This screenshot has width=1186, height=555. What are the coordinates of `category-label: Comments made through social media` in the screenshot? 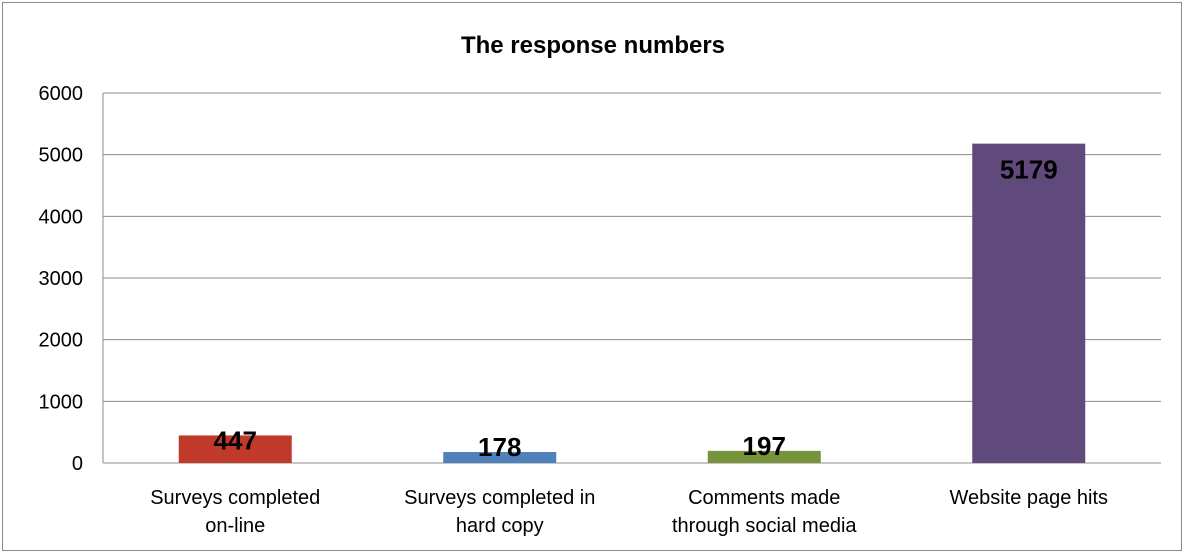 It's located at (764, 512).